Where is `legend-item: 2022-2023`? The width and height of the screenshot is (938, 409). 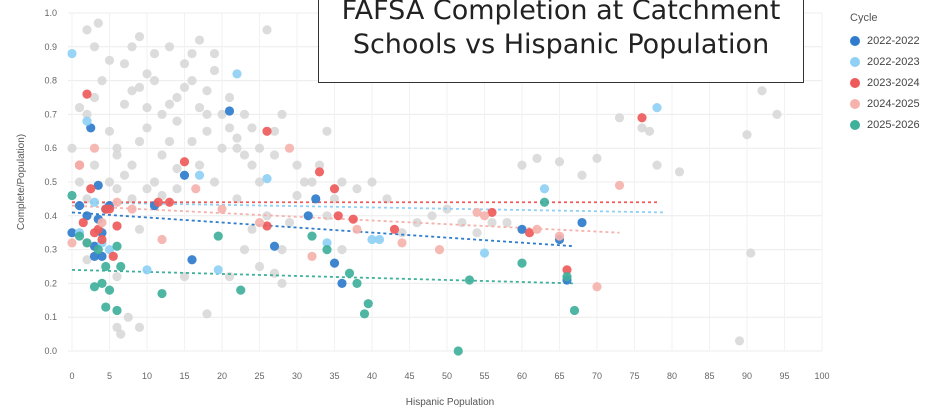
legend-item: 2022-2023 is located at coordinates (885, 61).